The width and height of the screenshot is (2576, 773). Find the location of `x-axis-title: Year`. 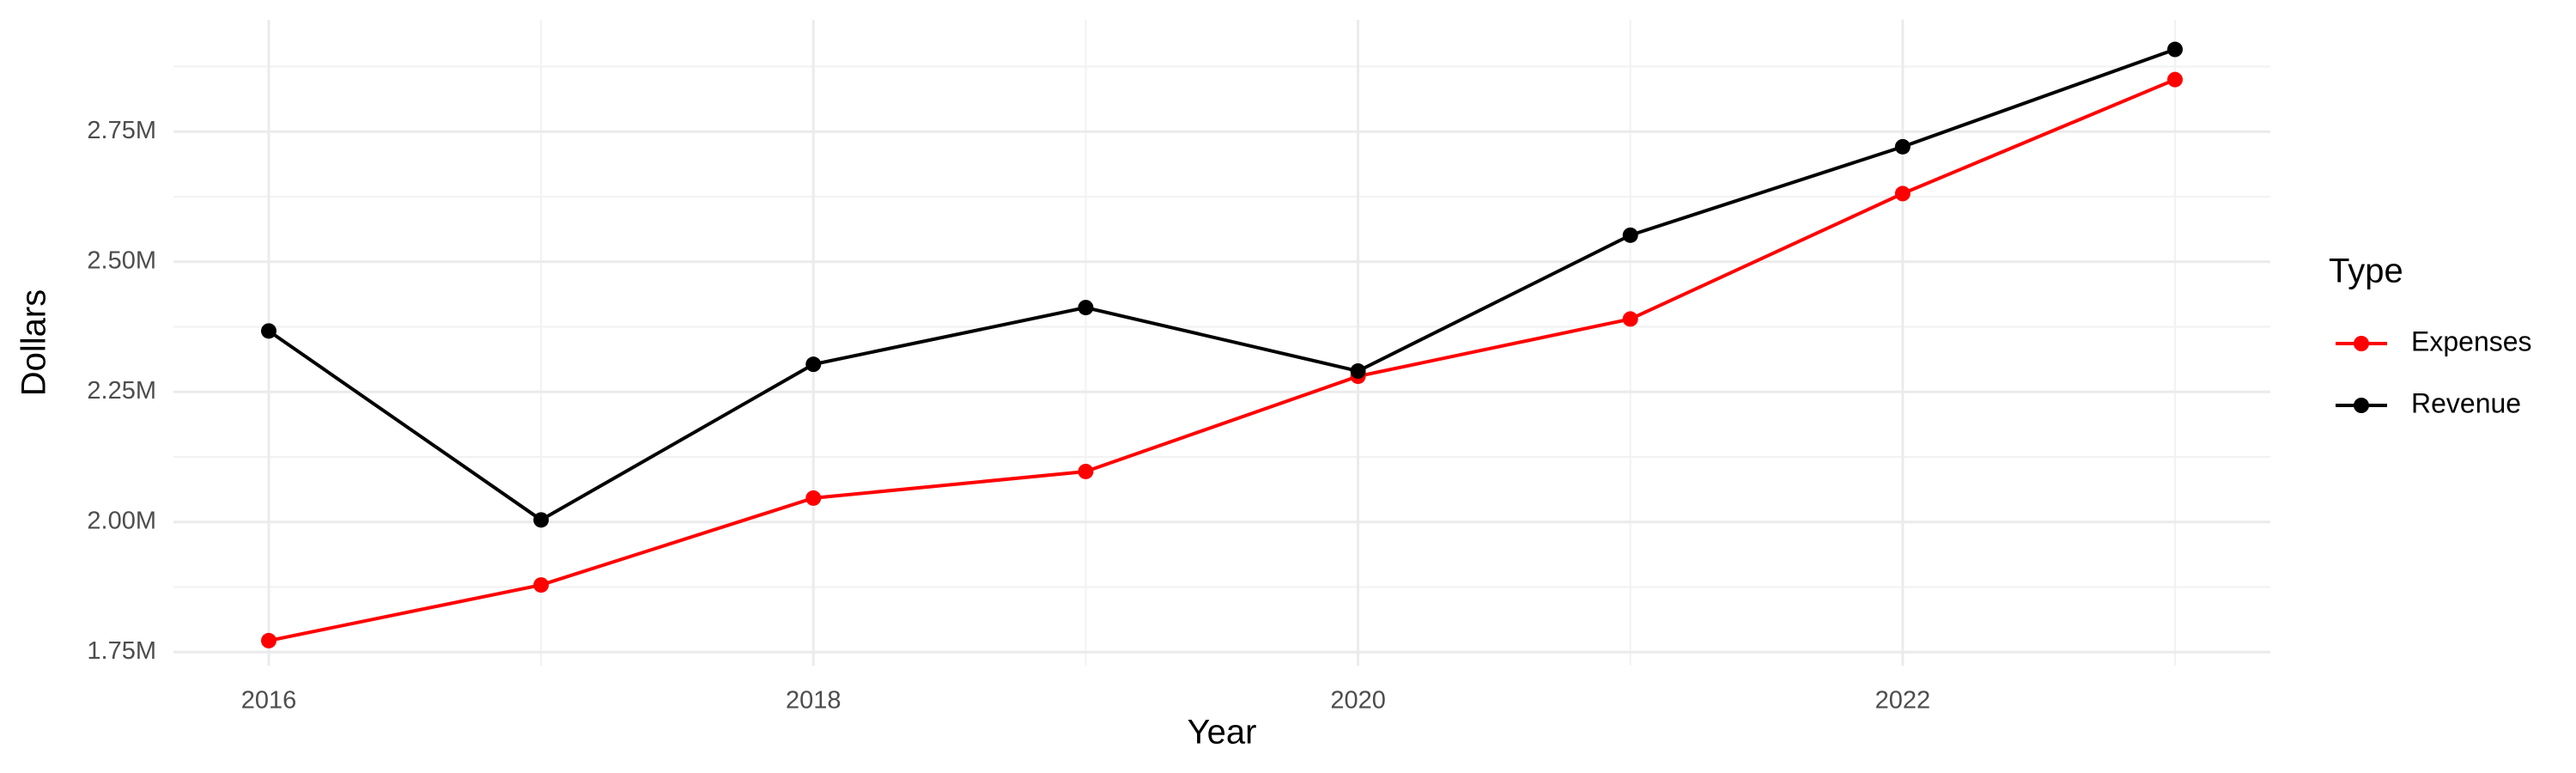

x-axis-title: Year is located at coordinates (1222, 733).